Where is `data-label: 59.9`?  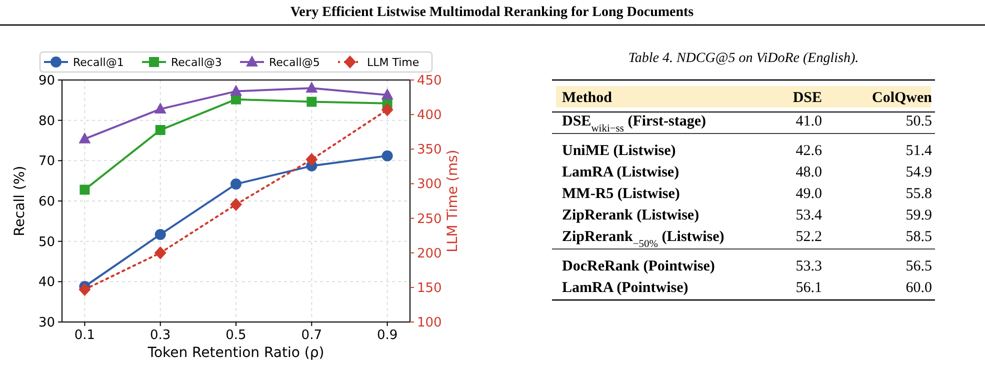 data-label: 59.9 is located at coordinates (919, 216).